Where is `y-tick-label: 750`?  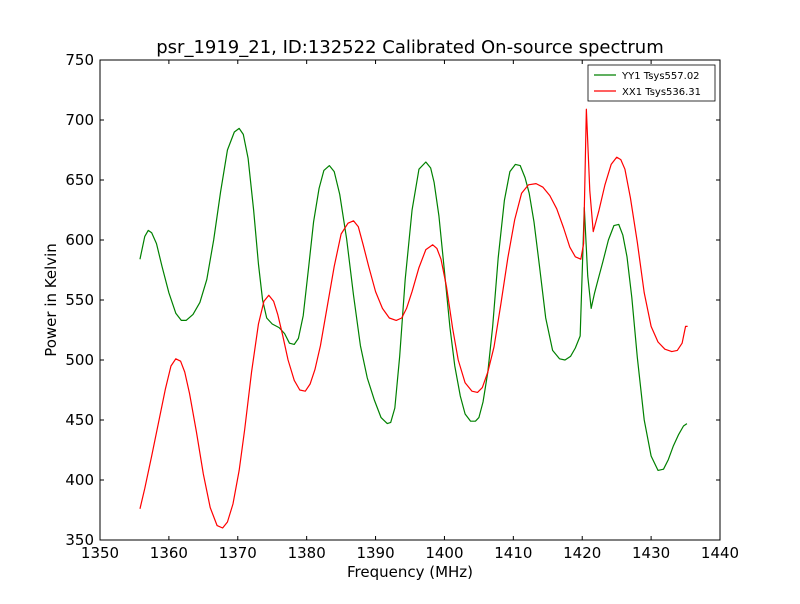
y-tick-label: 750 is located at coordinates (79, 60).